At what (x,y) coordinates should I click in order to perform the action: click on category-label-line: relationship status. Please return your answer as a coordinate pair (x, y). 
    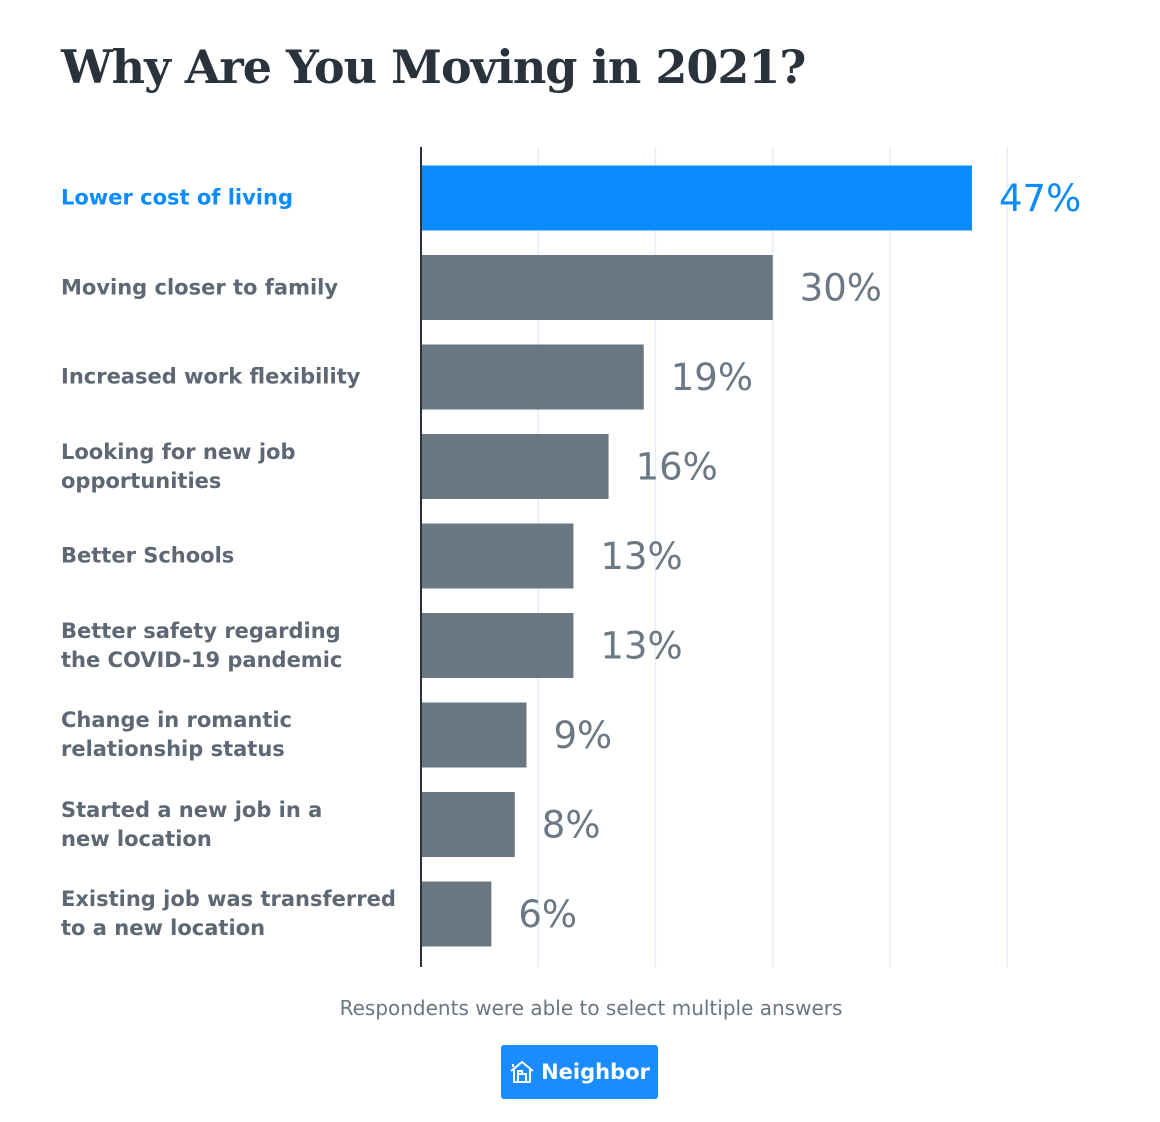
    Looking at the image, I should click on (173, 749).